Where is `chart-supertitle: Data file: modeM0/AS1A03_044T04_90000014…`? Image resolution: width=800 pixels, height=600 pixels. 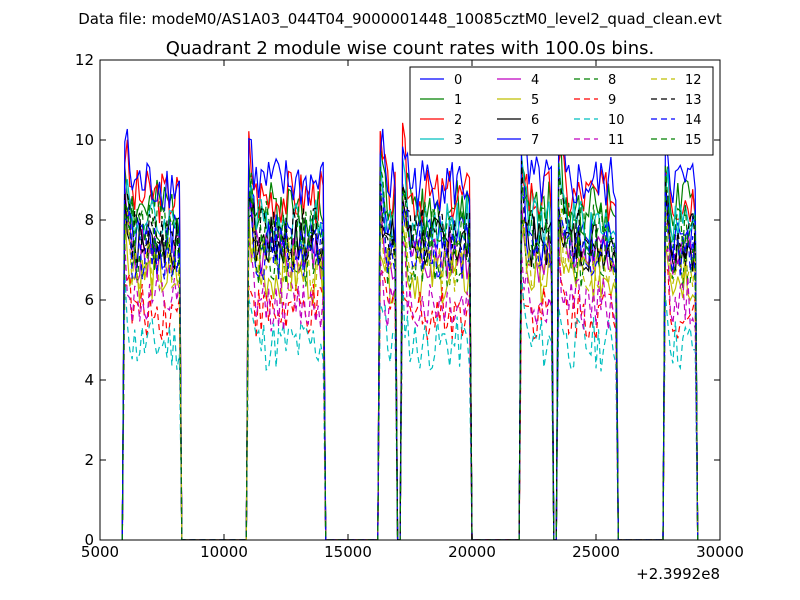 chart-supertitle: Data file: modeM0/AS1A03_044T04_90000014… is located at coordinates (400, 19).